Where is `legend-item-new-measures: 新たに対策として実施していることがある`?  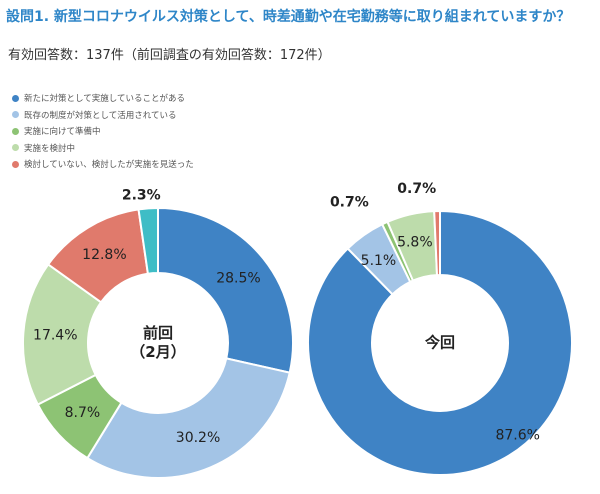
legend-item-new-measures: 新たに対策として実施していることがある is located at coordinates (103, 98).